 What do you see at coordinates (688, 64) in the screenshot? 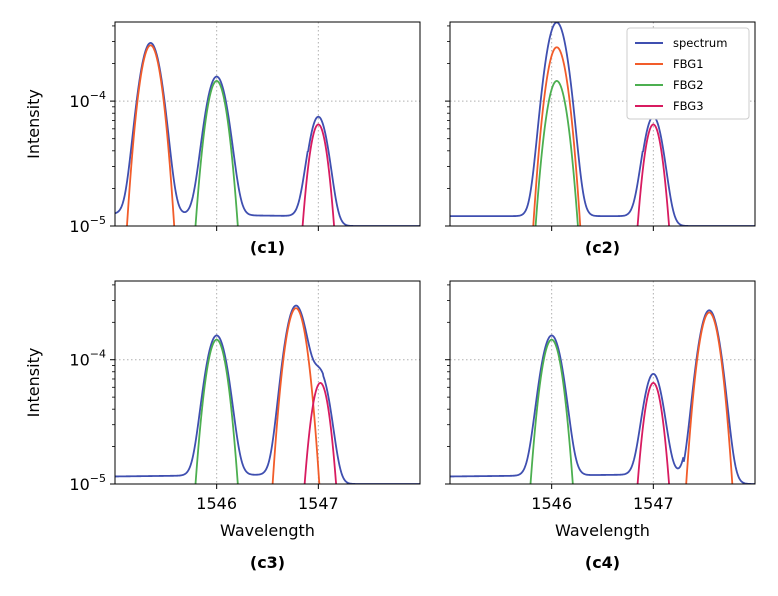
I see `legend-entry: FBG1` at bounding box center [688, 64].